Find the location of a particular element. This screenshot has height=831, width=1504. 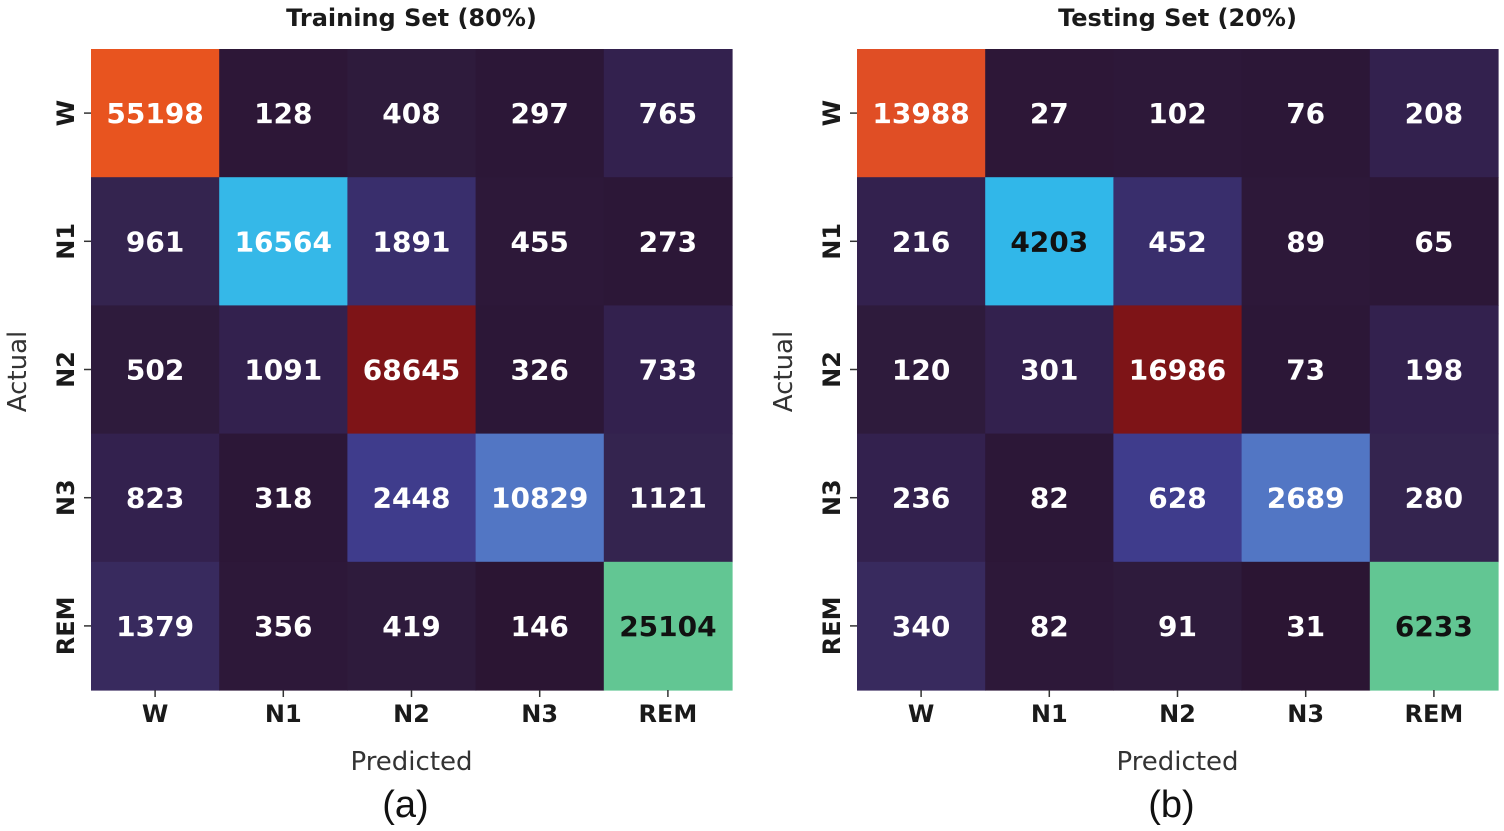

cell-value-label: 208 is located at coordinates (1434, 113).